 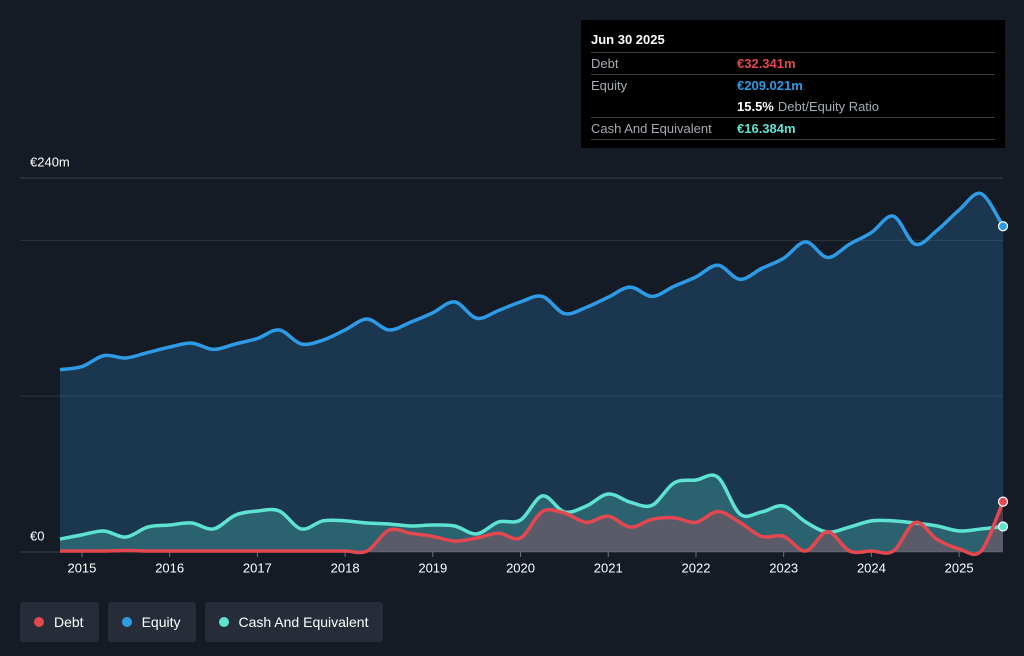 I want to click on legend-item: Equity, so click(x=151, y=622).